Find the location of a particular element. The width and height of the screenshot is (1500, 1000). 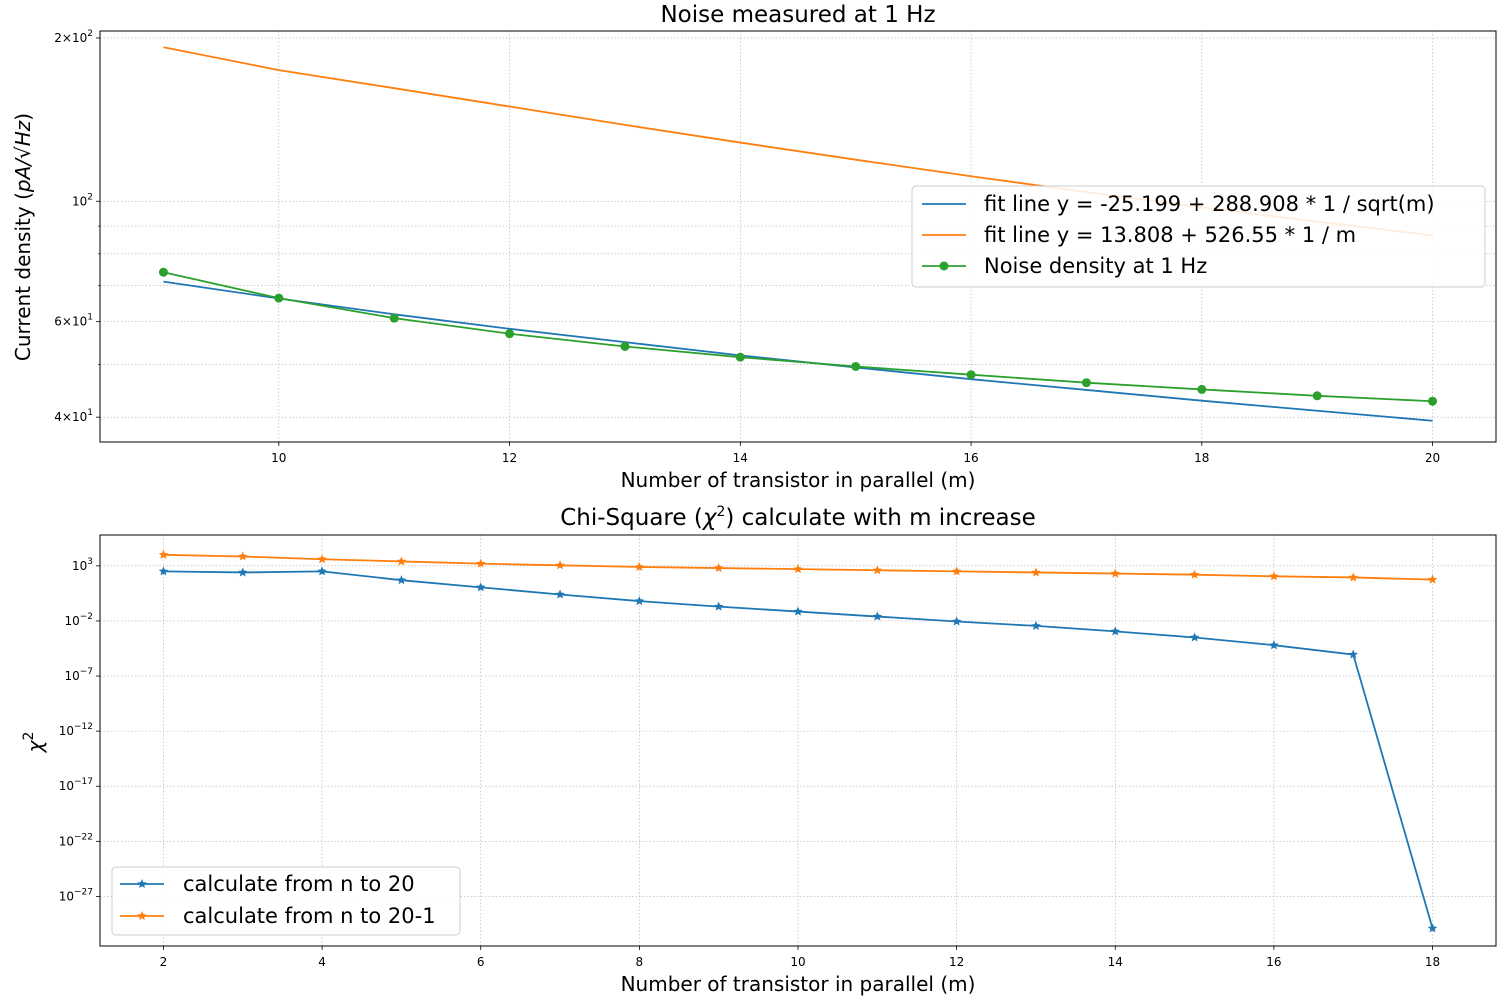

noise-chart-legend-box is located at coordinates (1198, 236).